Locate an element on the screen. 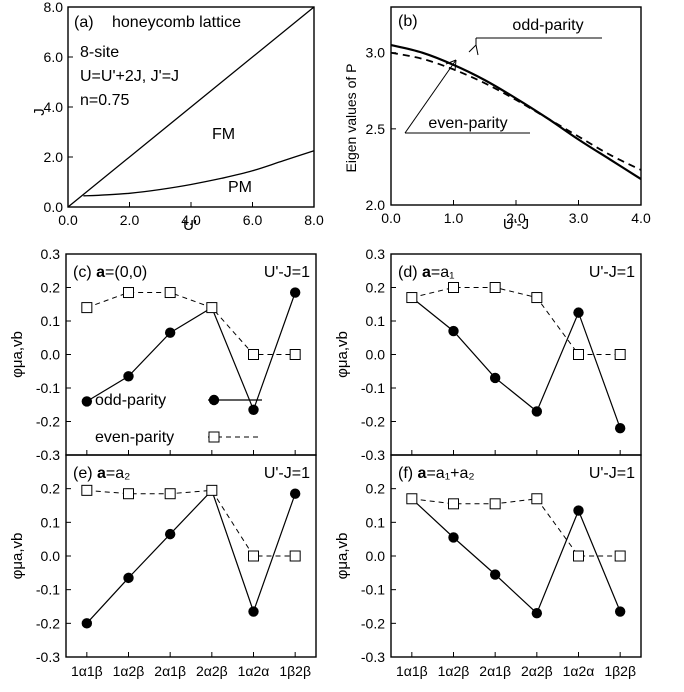 This screenshot has width=684, height=692. panel-e-category-label: 1α1β is located at coordinates (87, 671).